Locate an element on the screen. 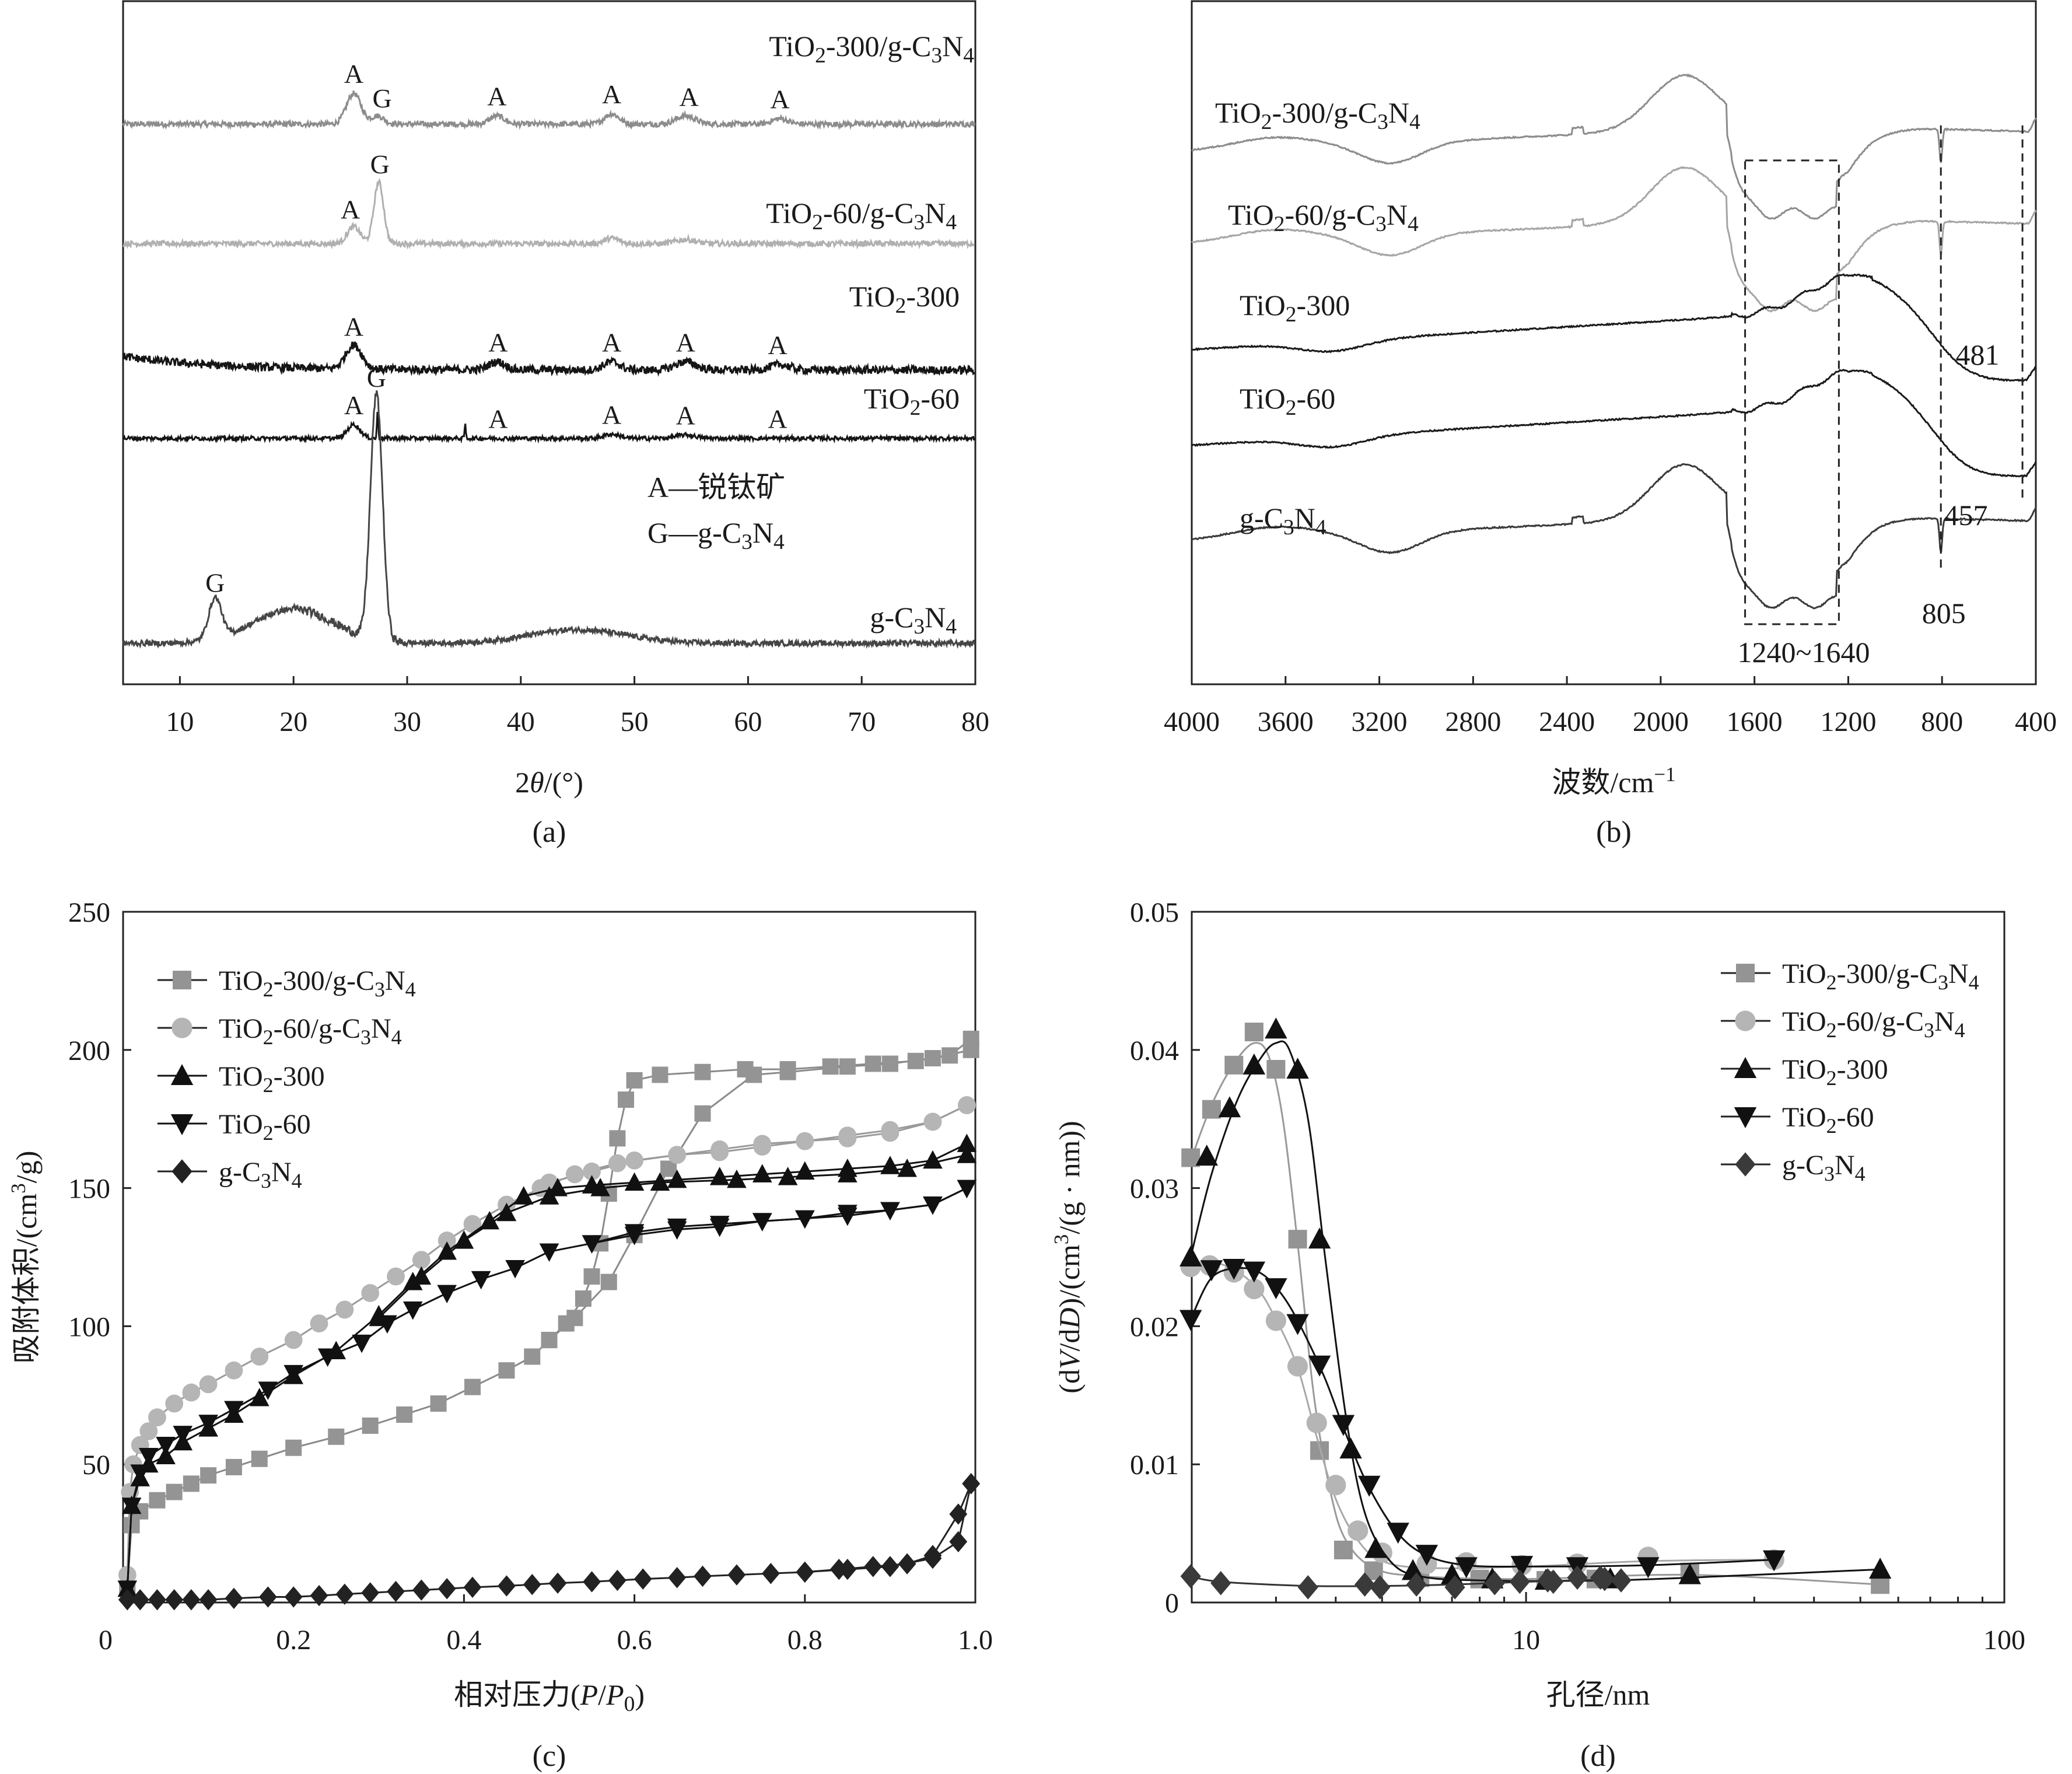 The height and width of the screenshot is (1774, 2072). x-axis-label: 2θ/(°) is located at coordinates (549, 783).